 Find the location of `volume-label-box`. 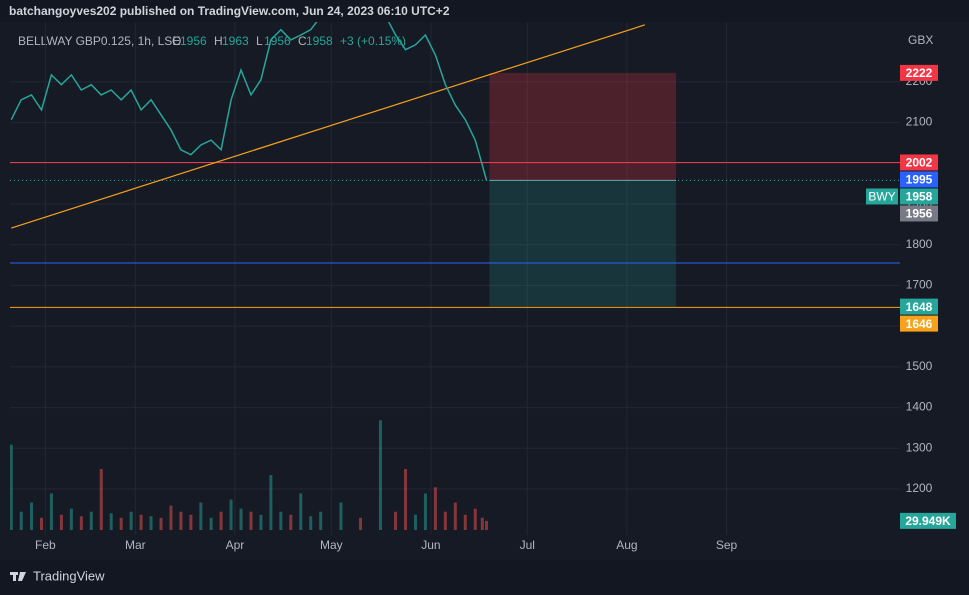

volume-label-box is located at coordinates (928, 520).